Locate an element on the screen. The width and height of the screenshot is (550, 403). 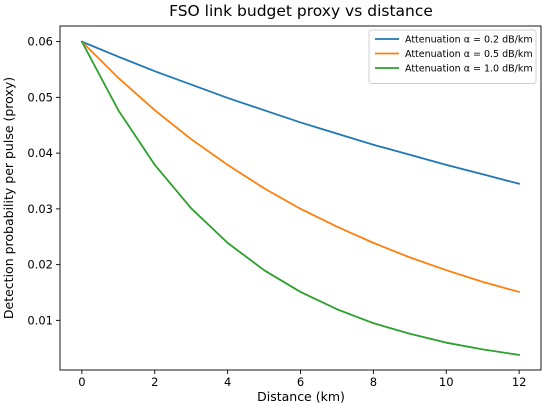
x-tick-label: 2 is located at coordinates (154, 382).